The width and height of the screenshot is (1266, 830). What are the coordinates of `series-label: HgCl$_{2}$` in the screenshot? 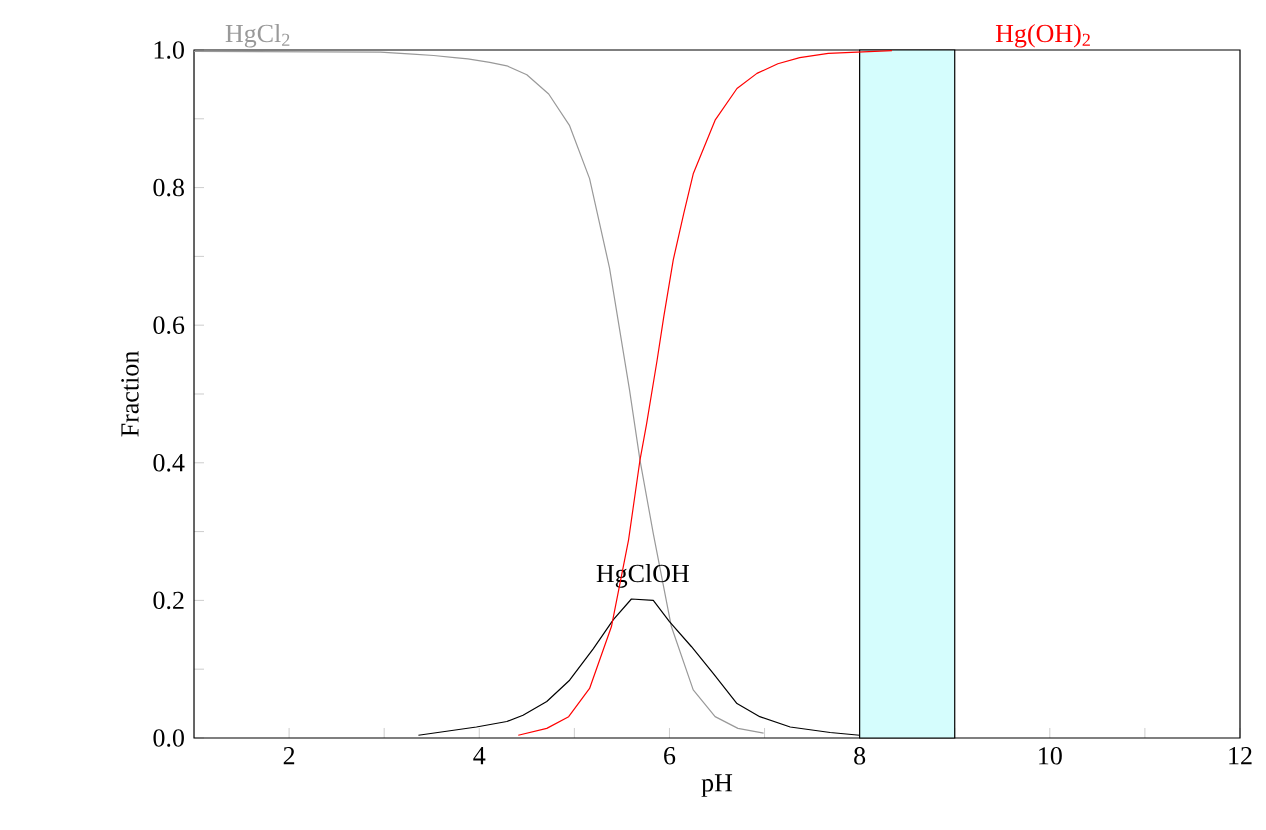 It's located at (257, 35).